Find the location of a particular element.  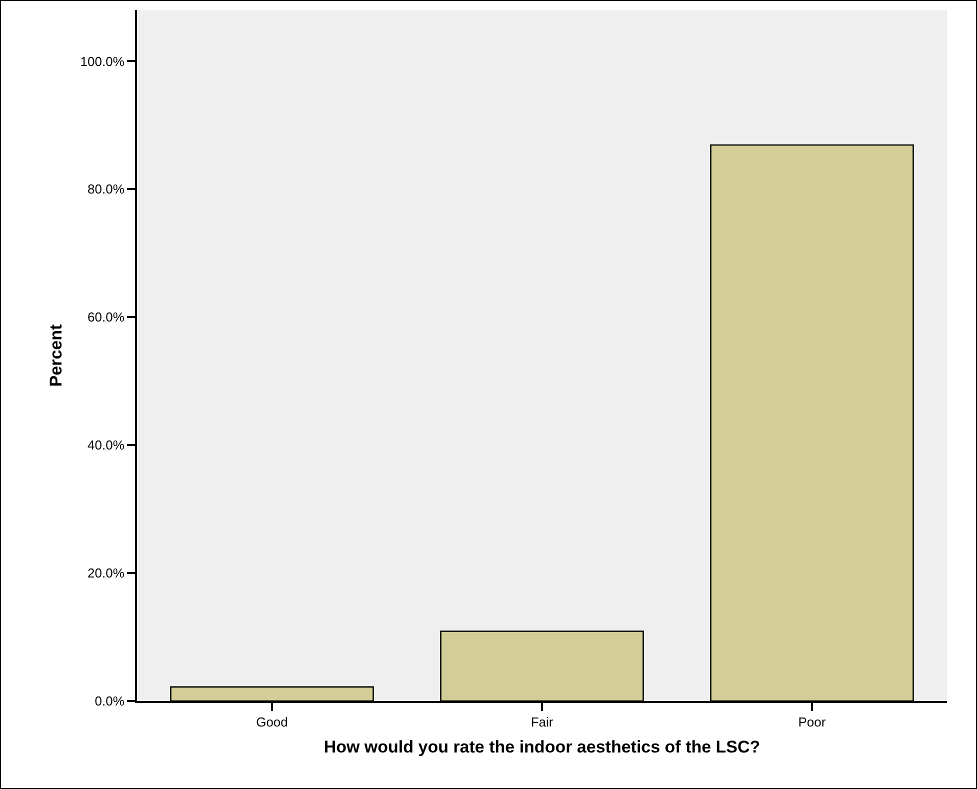

y-axis-title: Percent is located at coordinates (56, 355).